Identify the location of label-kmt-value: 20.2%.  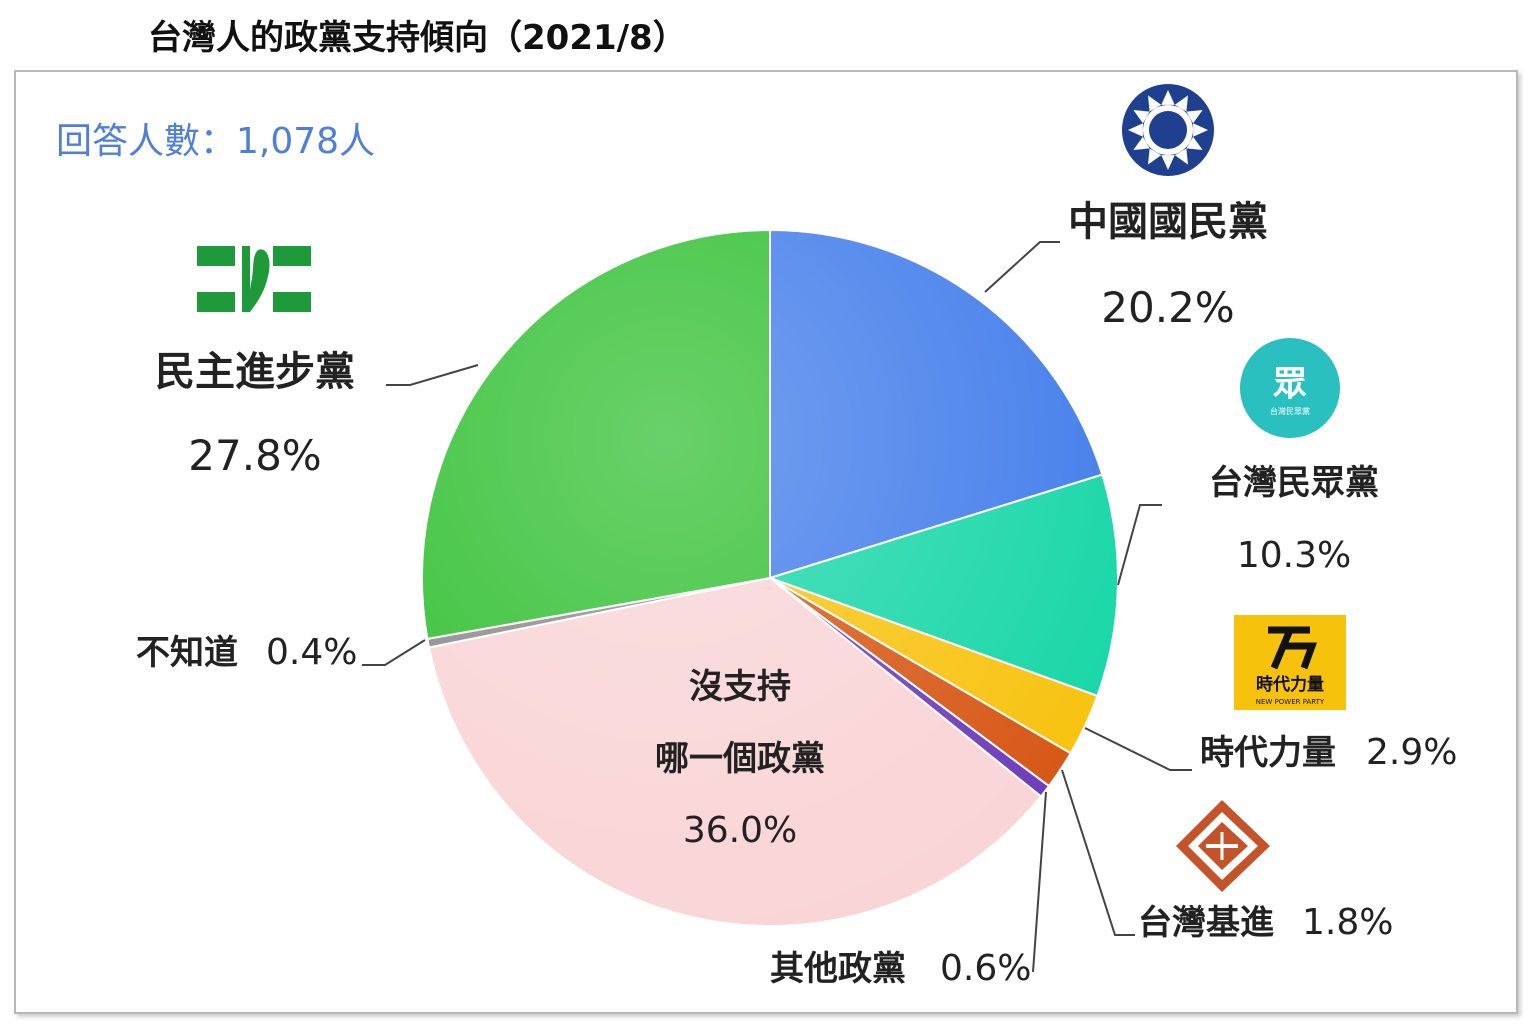
(1167, 307).